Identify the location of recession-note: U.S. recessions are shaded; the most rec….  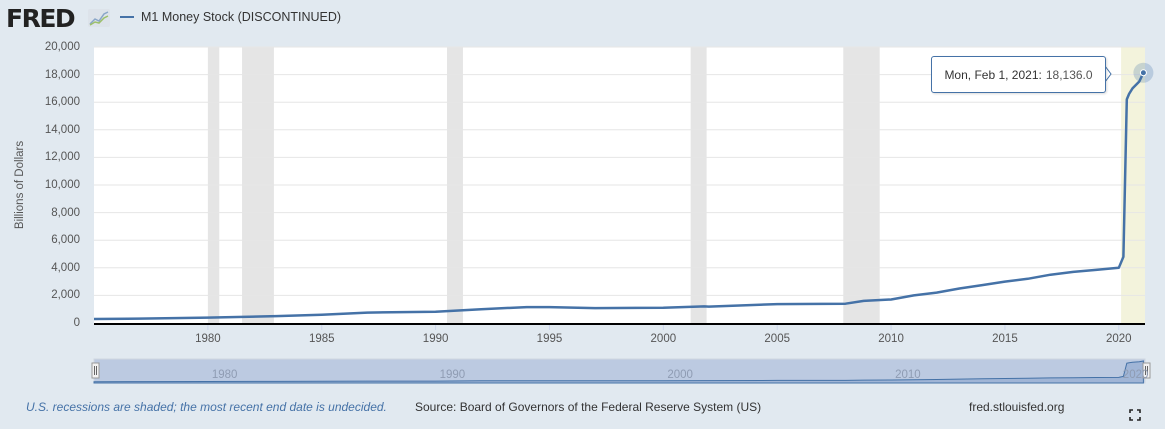
(206, 407).